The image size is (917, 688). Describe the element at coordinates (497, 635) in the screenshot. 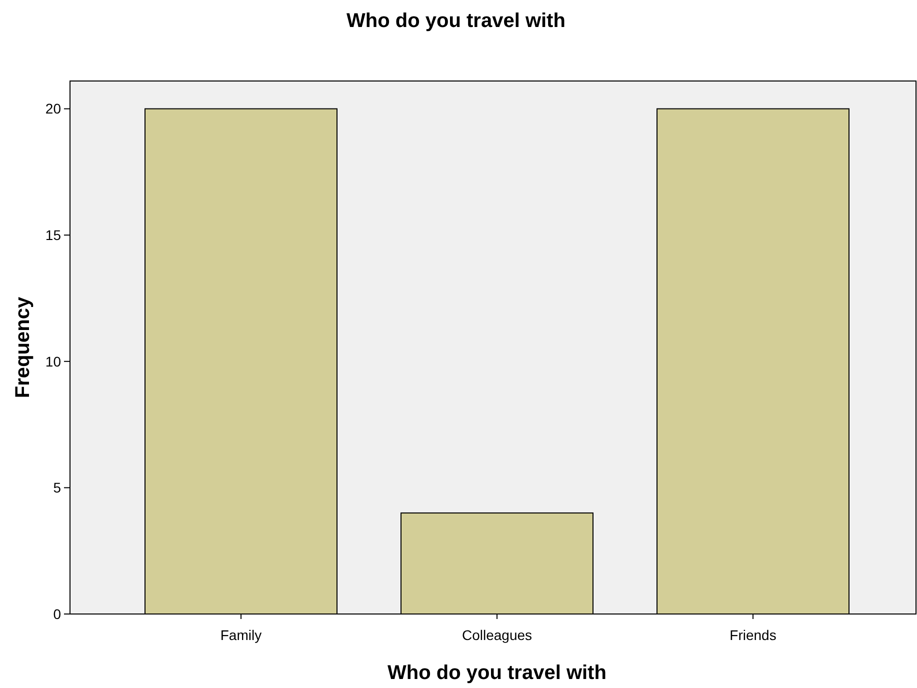

I see `x-tick-label: Colleagues` at that location.